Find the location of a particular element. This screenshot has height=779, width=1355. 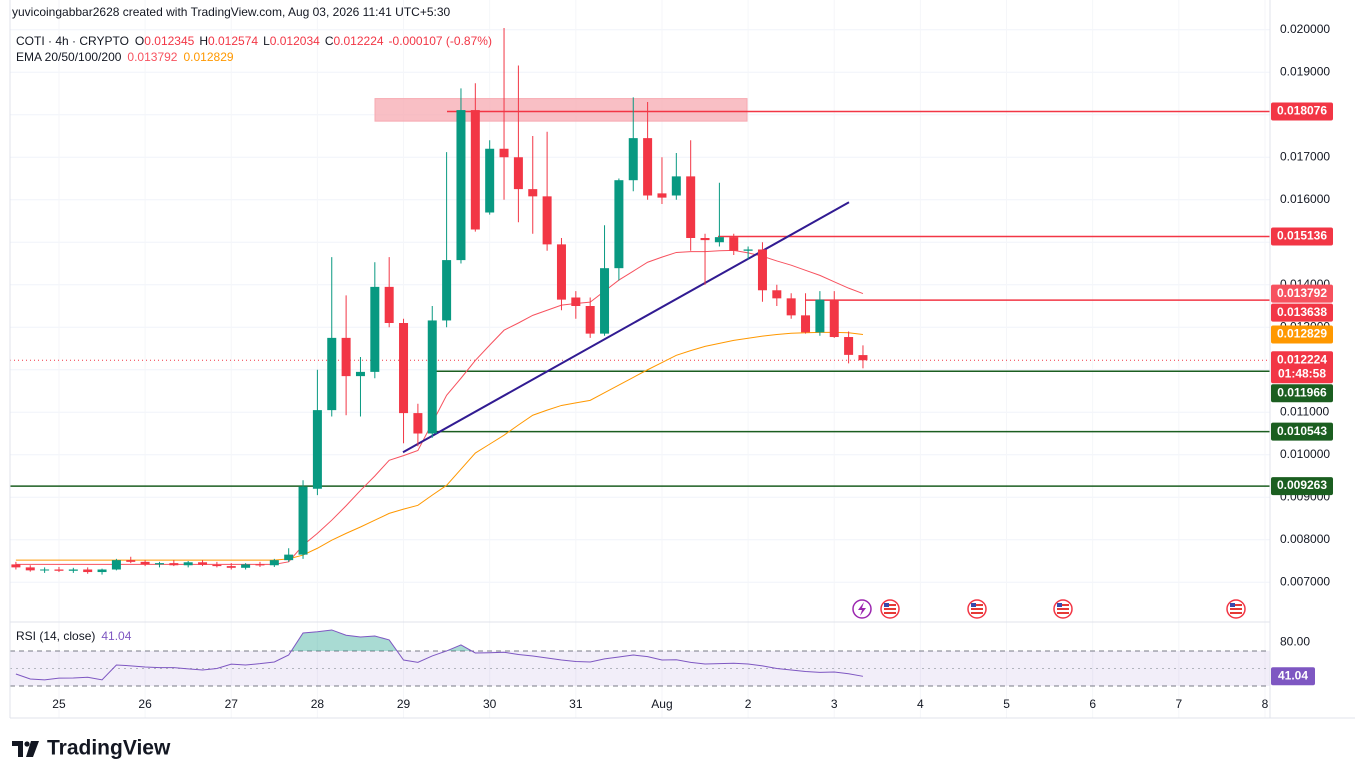

symbol: COTI · 4h · CRYPTO is located at coordinates (72, 41).